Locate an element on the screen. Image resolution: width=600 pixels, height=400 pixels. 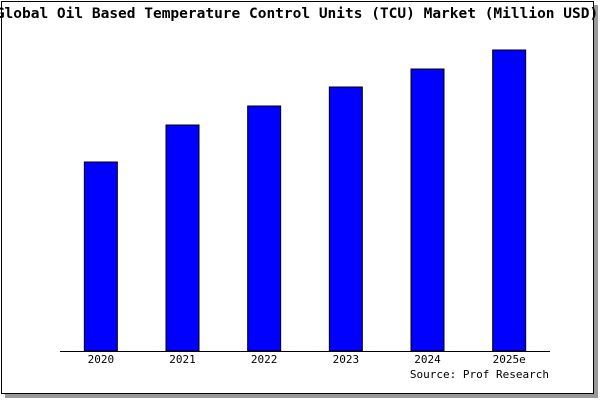
x-tick-label: 2024 is located at coordinates (427, 359).